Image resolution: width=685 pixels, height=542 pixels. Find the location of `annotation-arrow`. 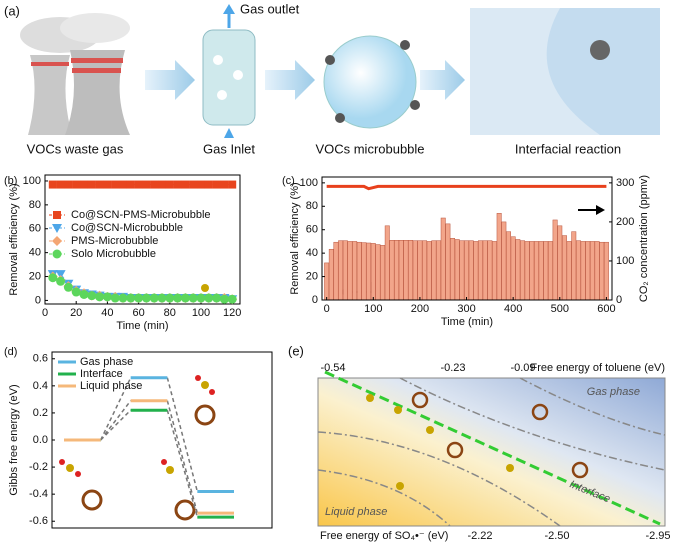

annotation-arrow is located at coordinates (600, 210).